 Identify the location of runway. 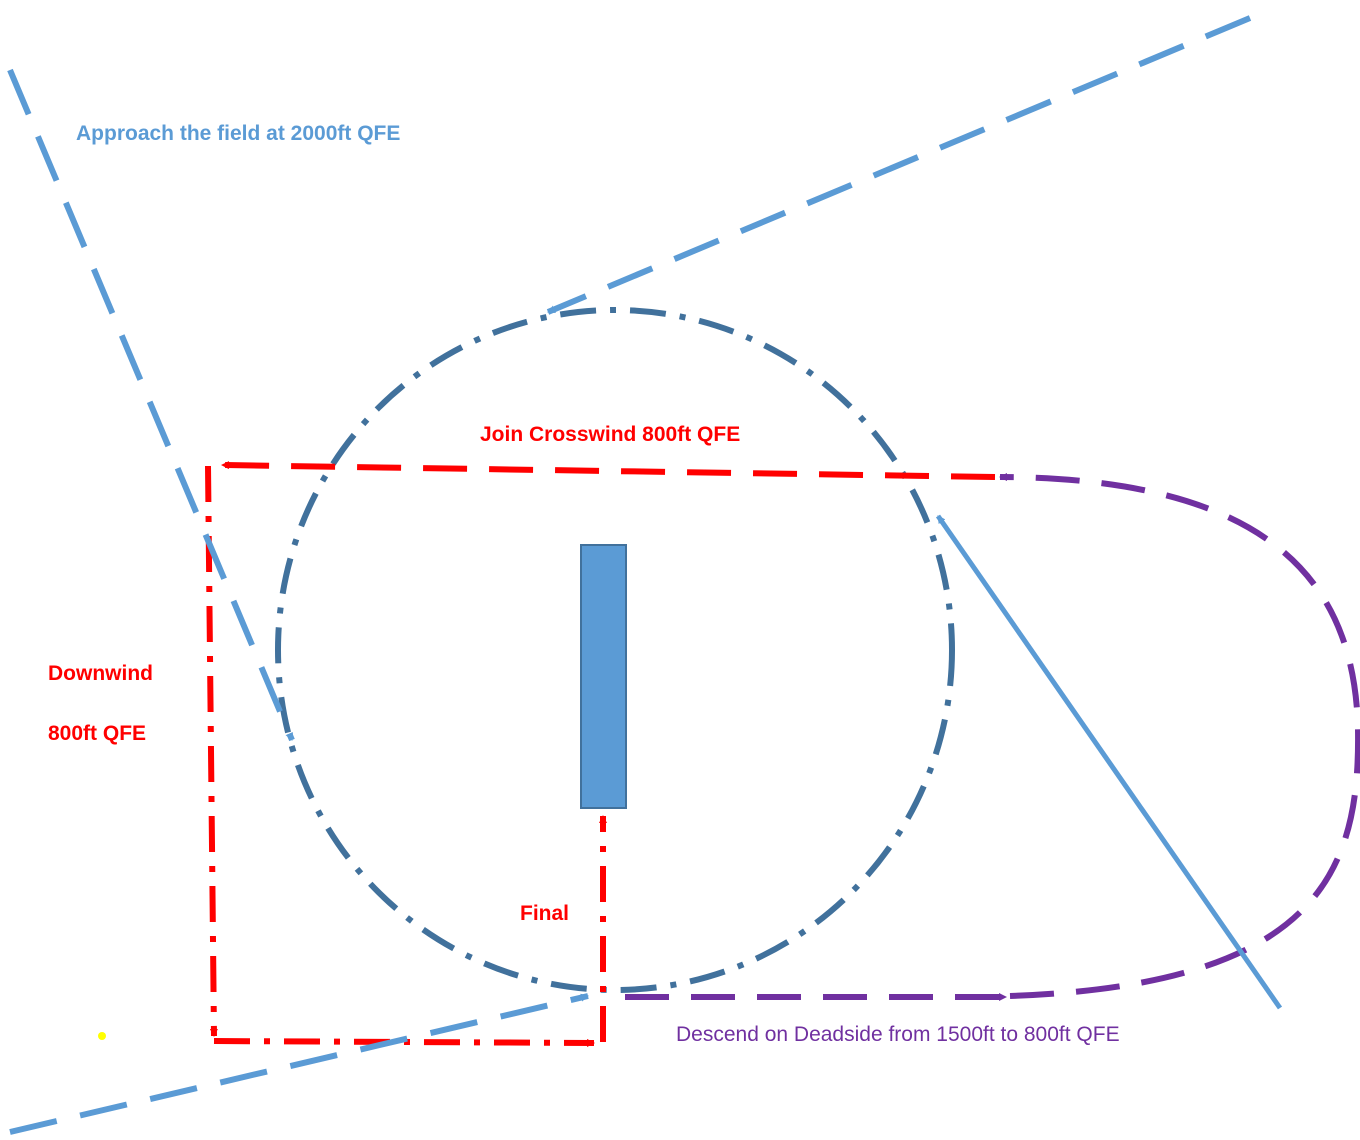
(603, 676).